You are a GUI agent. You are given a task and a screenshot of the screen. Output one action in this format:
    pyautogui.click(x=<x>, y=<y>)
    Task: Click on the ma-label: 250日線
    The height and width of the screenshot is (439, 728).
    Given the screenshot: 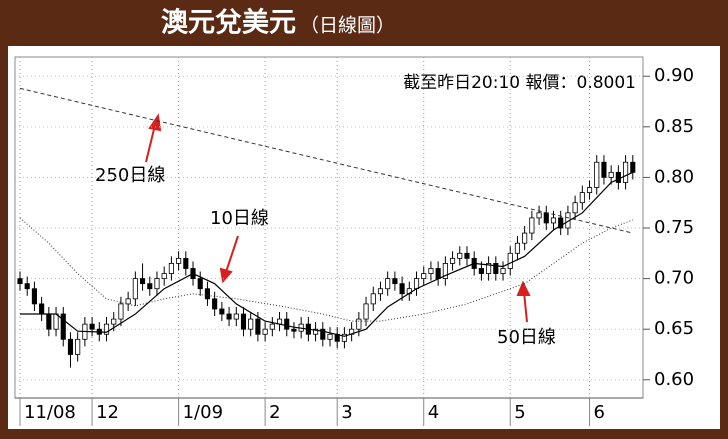 What is the action you would take?
    pyautogui.click(x=130, y=175)
    